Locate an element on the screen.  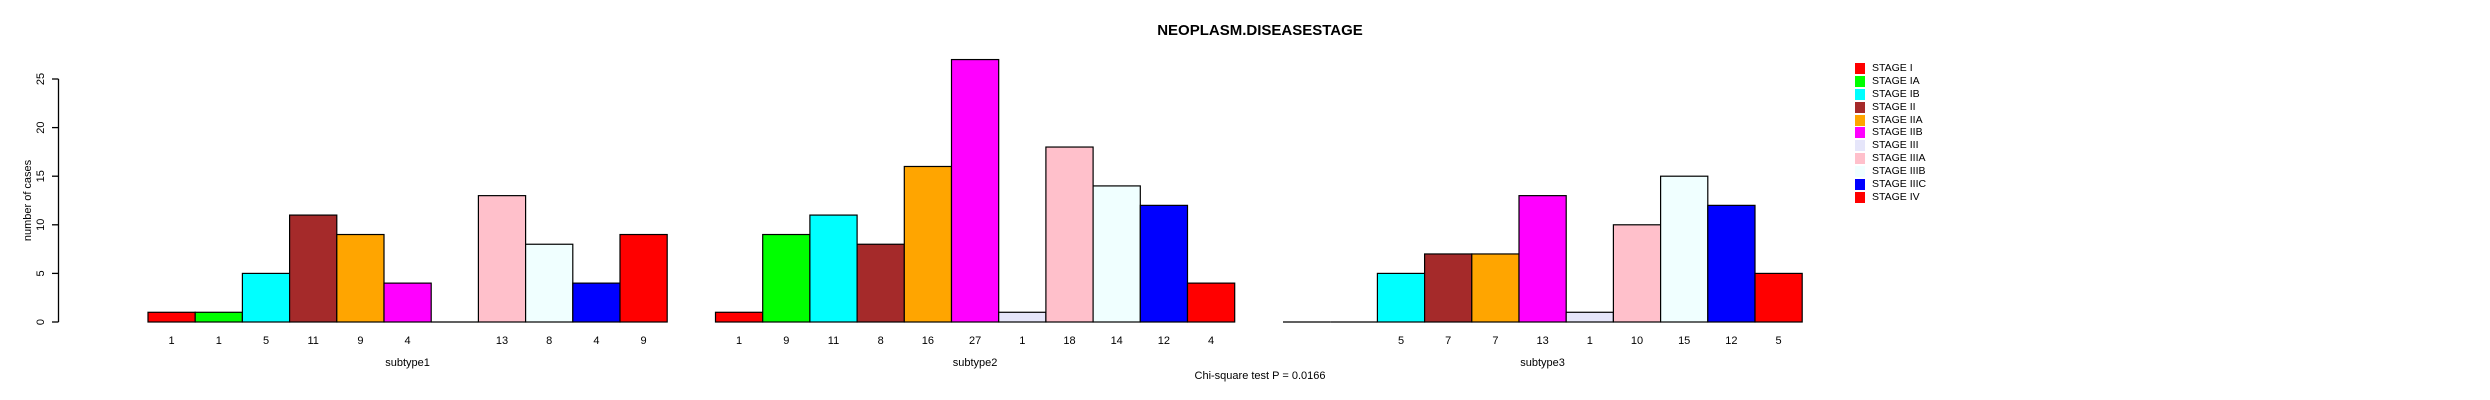
bar-value-label: 15 is located at coordinates (1684, 341).